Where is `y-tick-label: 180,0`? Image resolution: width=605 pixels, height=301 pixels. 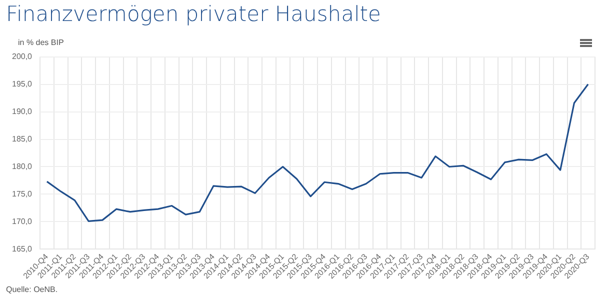
y-tick-label: 180,0 is located at coordinates (22, 166).